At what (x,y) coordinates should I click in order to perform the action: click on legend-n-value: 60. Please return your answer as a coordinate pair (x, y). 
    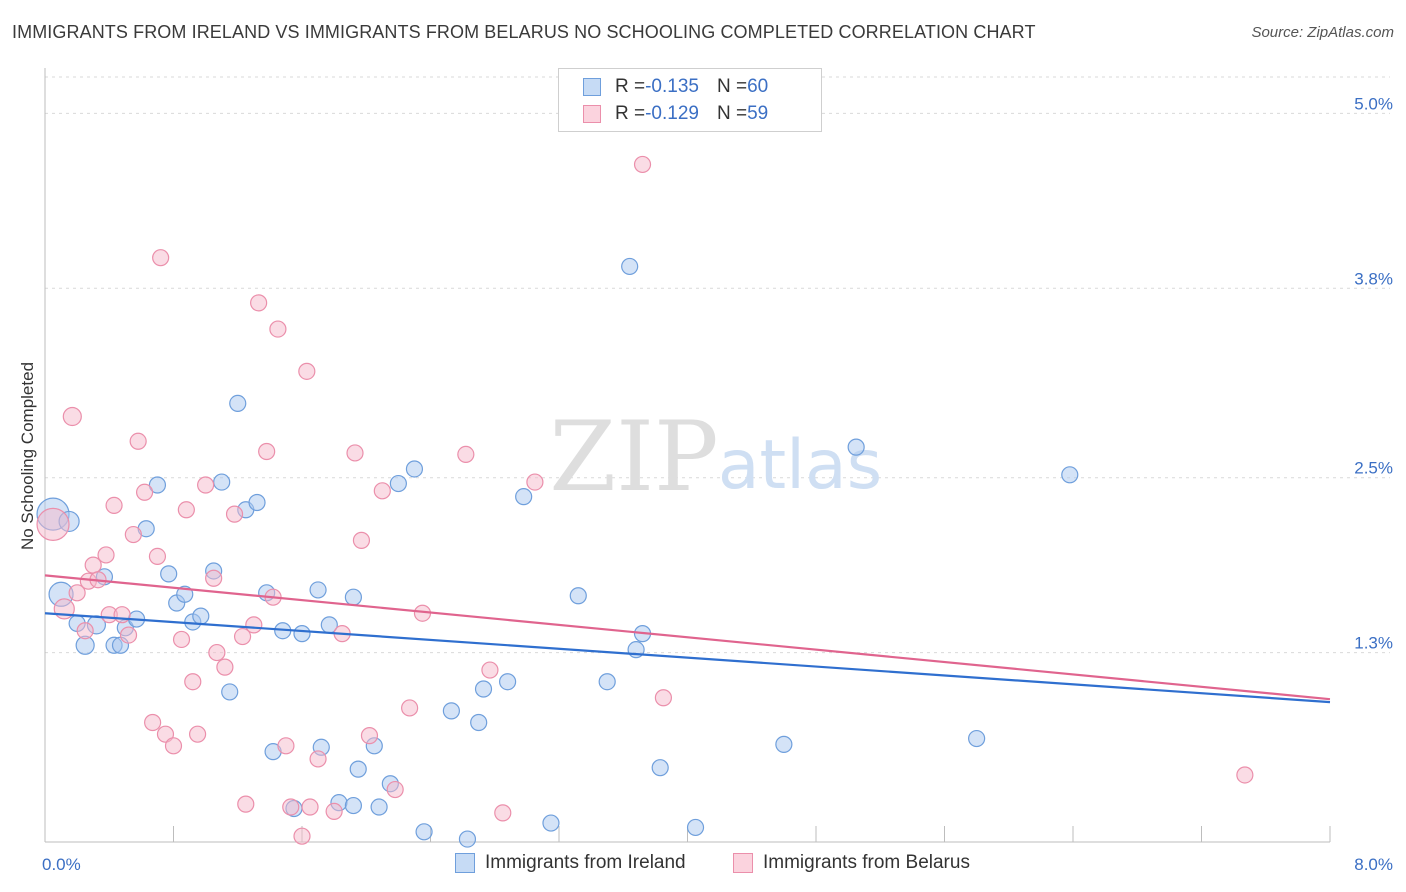
    Looking at the image, I should click on (758, 86).